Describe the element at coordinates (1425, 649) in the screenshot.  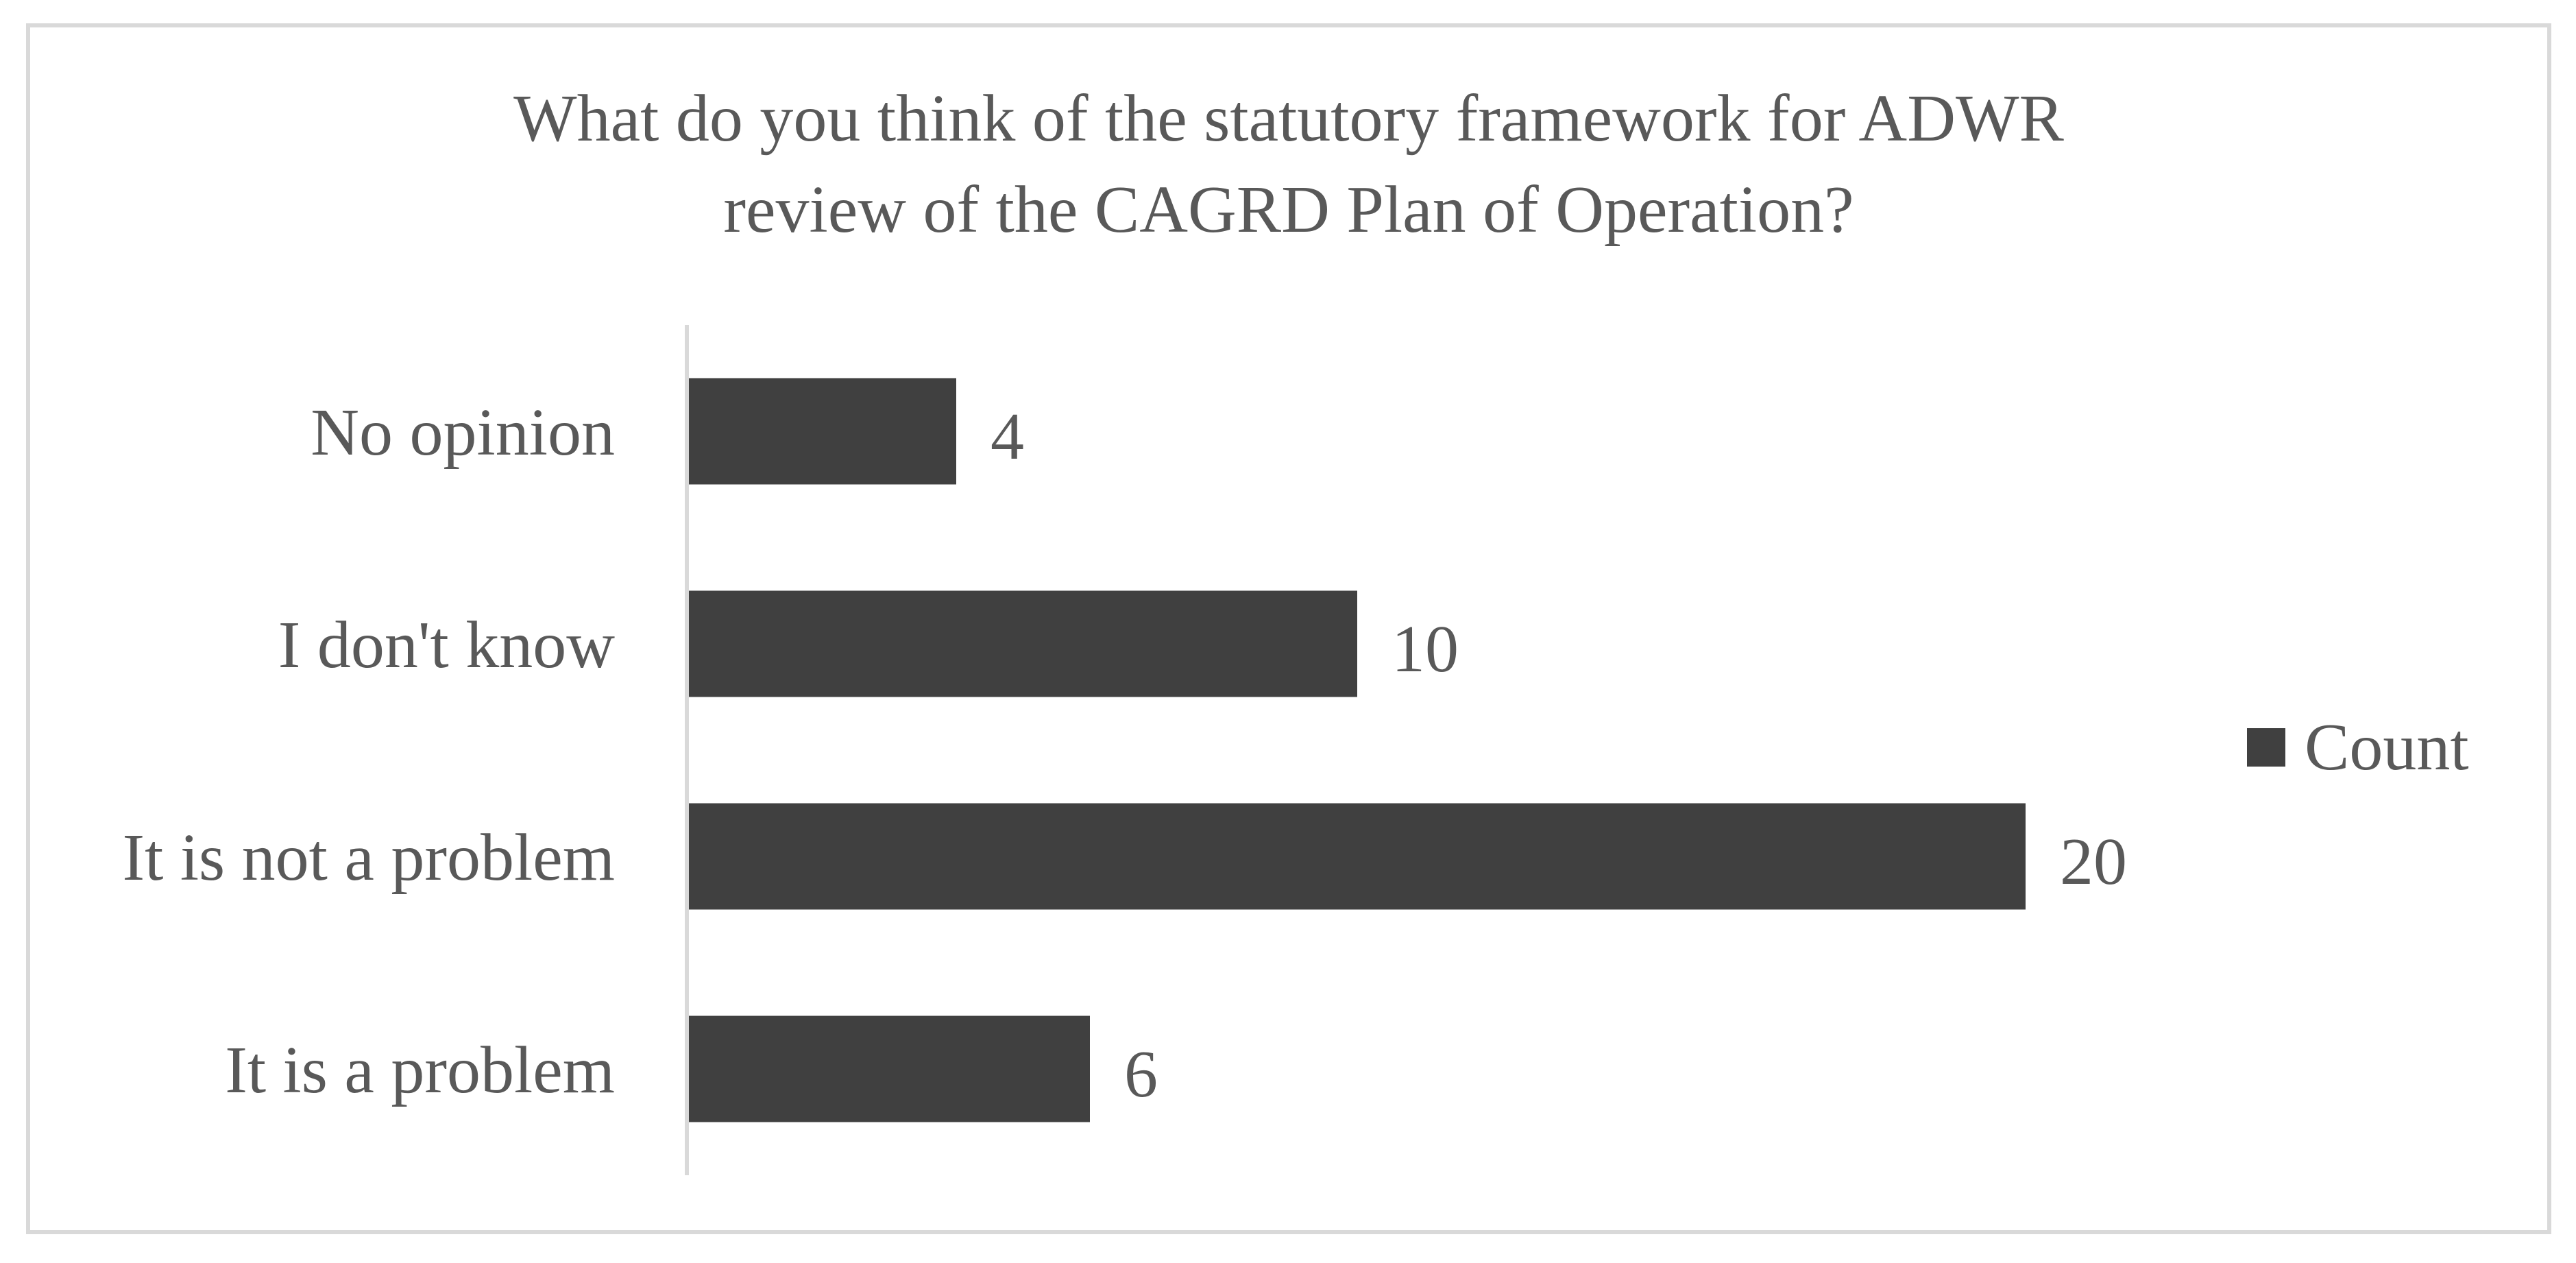
I see `data-label: 10` at that location.